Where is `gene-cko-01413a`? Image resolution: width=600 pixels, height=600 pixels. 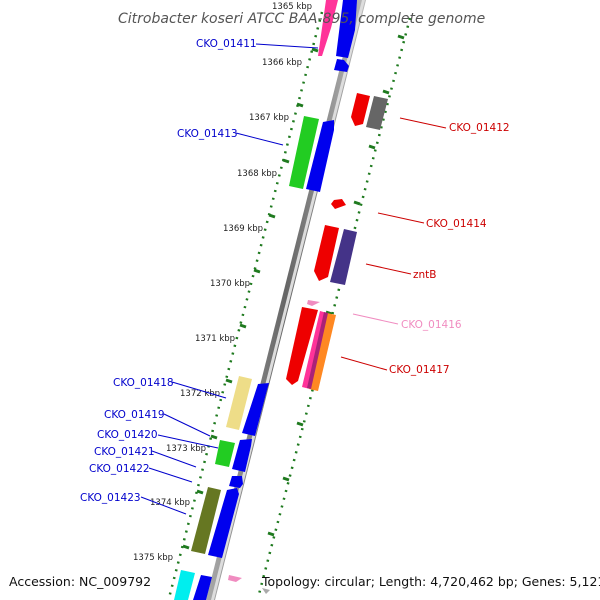
gene-cko-01413a is located at coordinates (304, 152).